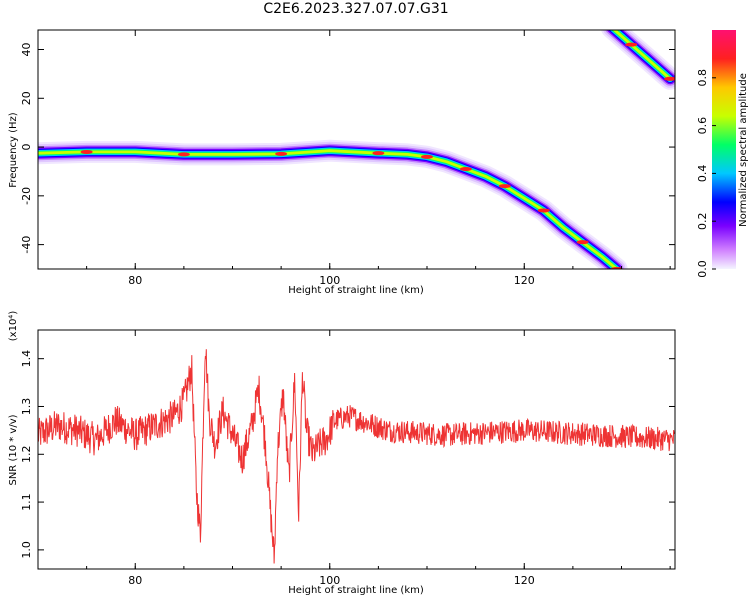 This screenshot has width=750, height=600. Describe the element at coordinates (26, 245) in the screenshot. I see `y-tick-label: -40` at that location.